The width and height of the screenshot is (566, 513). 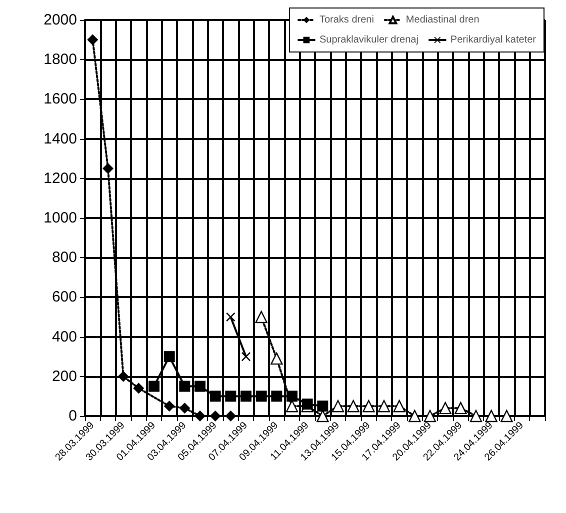 I want to click on y-tick-label: 0, so click(x=72, y=416).